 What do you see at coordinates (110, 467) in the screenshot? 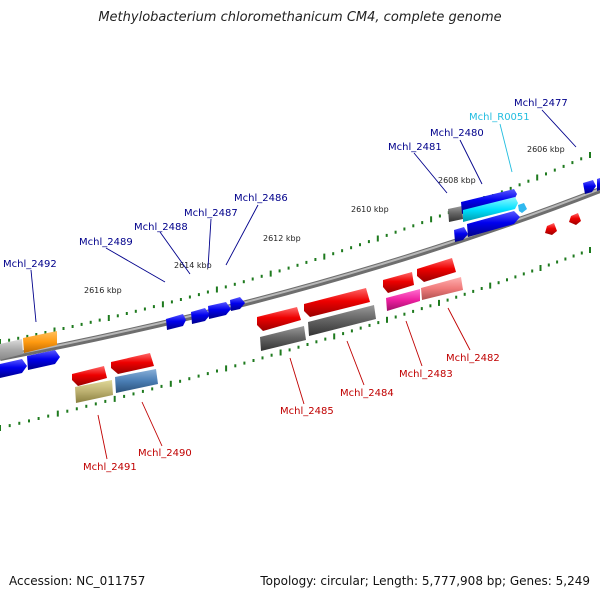
I see `gene-label: Mchl_2491` at bounding box center [110, 467].